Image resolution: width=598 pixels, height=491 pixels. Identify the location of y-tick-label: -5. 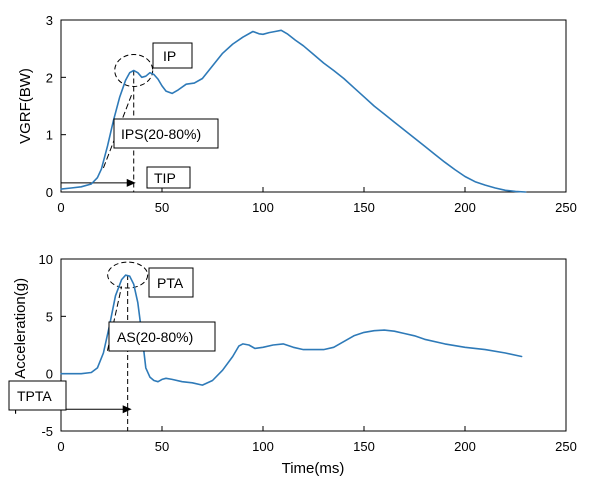
(47, 431).